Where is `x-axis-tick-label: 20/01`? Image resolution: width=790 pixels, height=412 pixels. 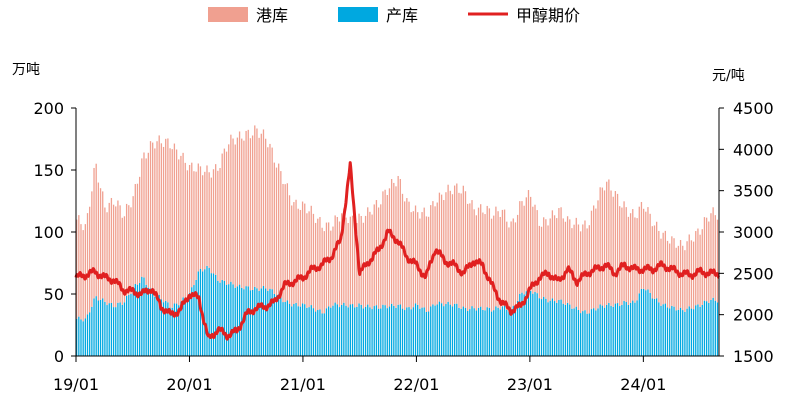
x-axis-tick-label: 20/01 is located at coordinates (189, 384).